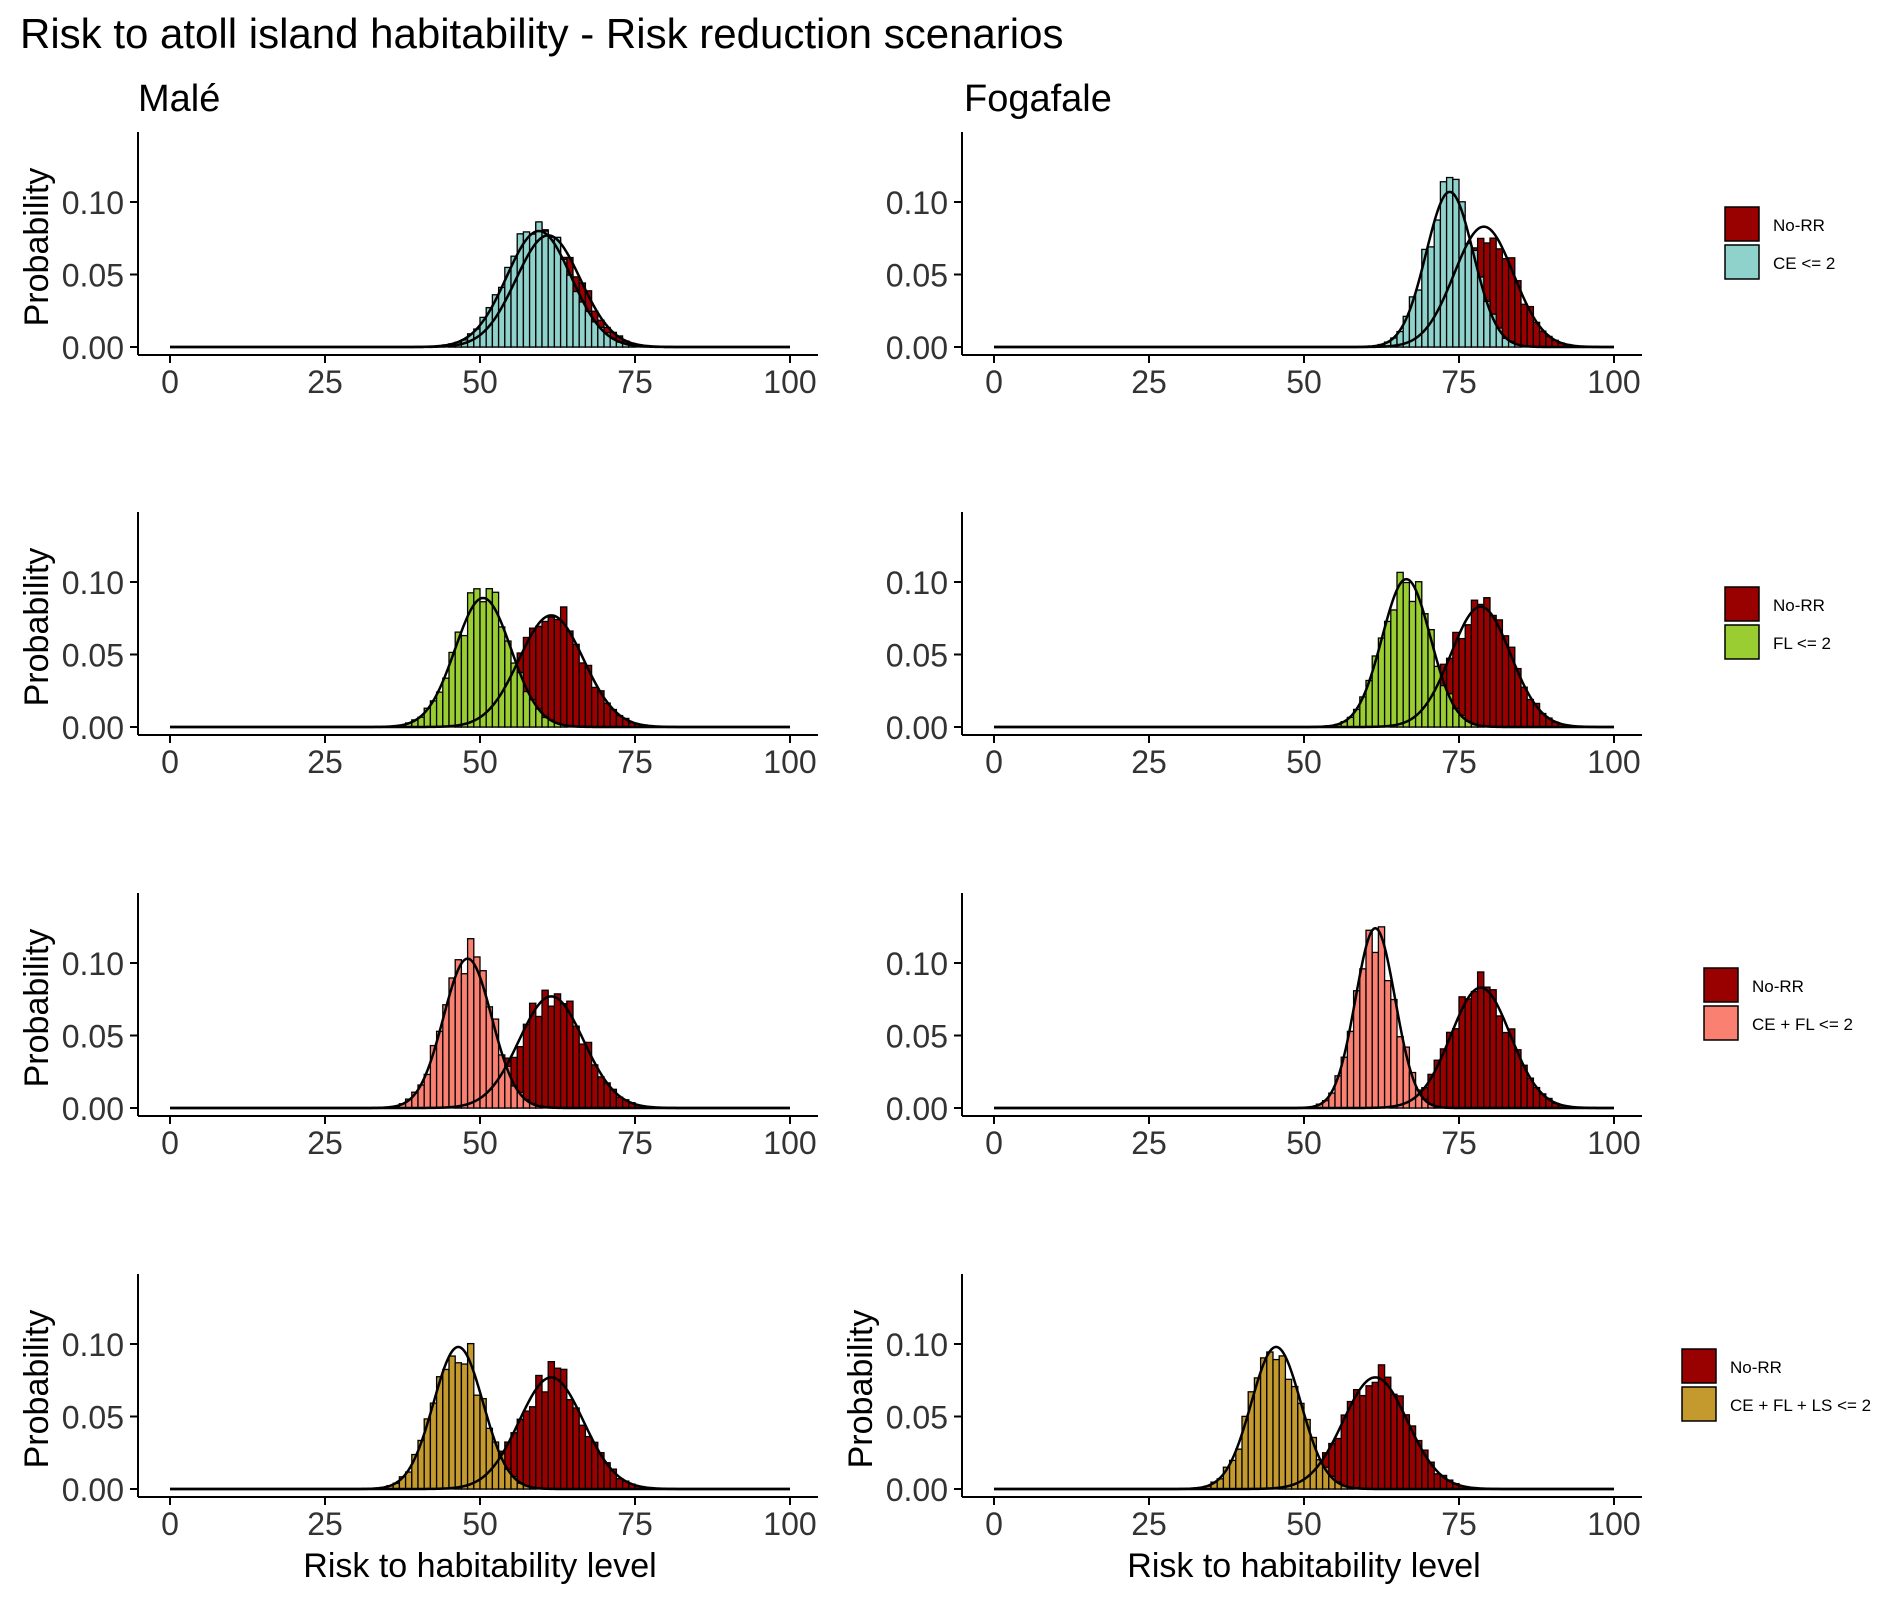 This screenshot has width=1892, height=1598. What do you see at coordinates (1777, 623) in the screenshot?
I see `legend: No-RR FL <= 2` at bounding box center [1777, 623].